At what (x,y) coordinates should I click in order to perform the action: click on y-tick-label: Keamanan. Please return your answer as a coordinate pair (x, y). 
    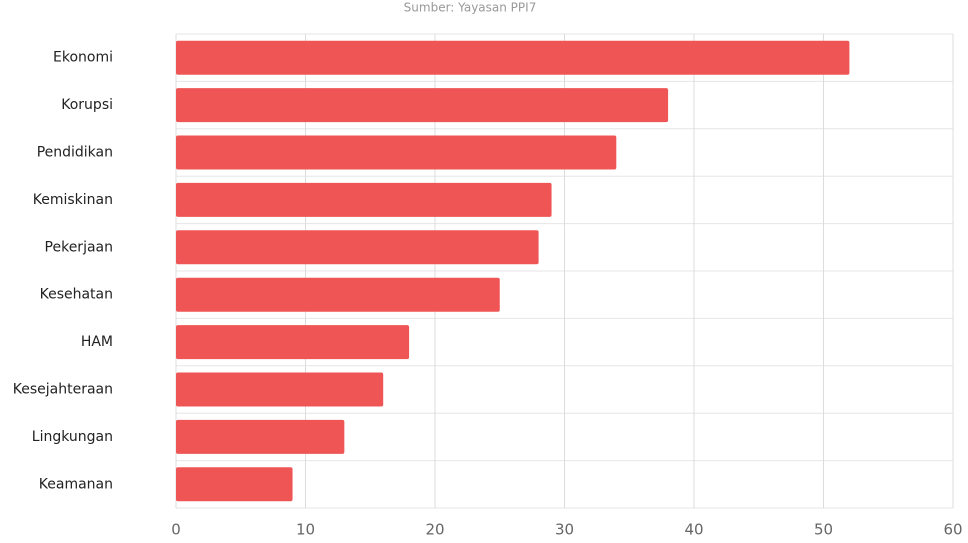
    Looking at the image, I should click on (76, 484).